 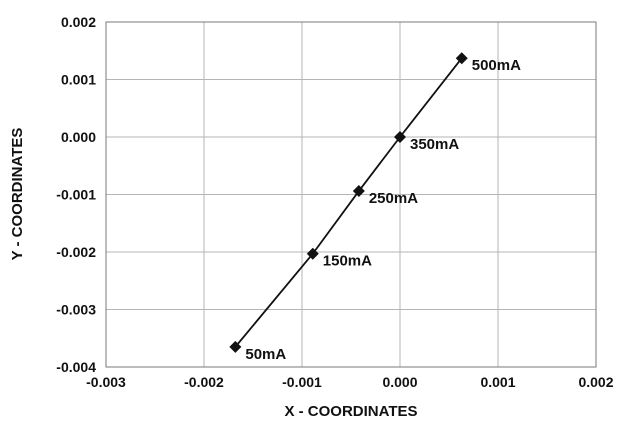 I want to click on data-point-label: 250mA, so click(x=393, y=198).